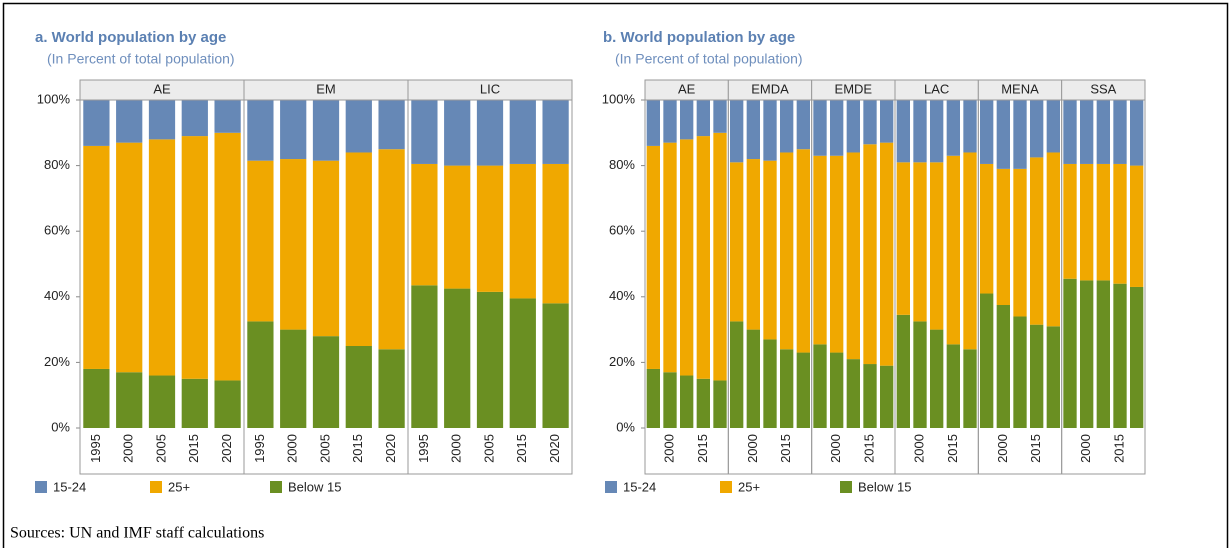 Image resolution: width=1231 pixels, height=553 pixels. Describe the element at coordinates (687, 88) in the screenshot. I see `facet-label: AE` at that location.